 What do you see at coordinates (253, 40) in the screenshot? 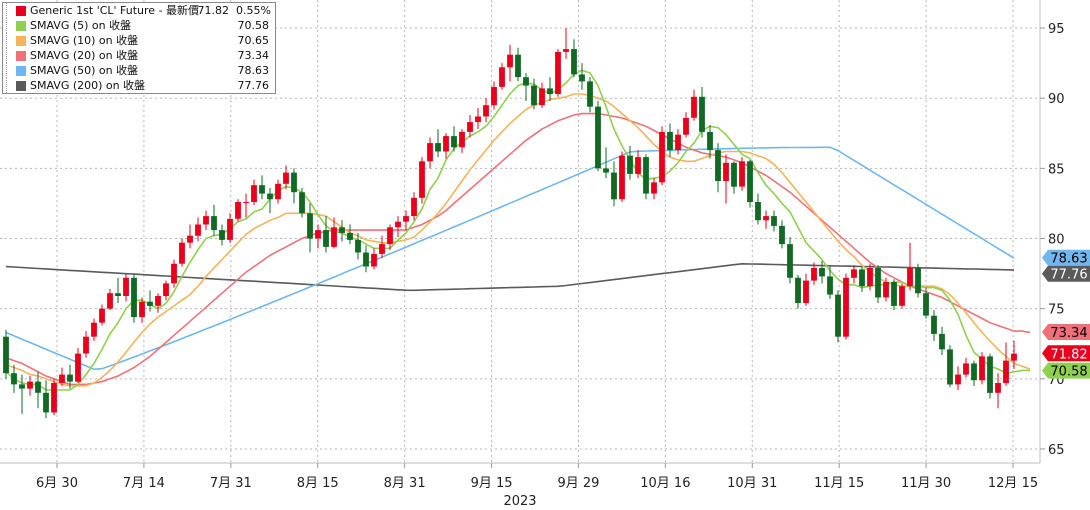
I see `legend-value-sma10: 70.65` at bounding box center [253, 40].